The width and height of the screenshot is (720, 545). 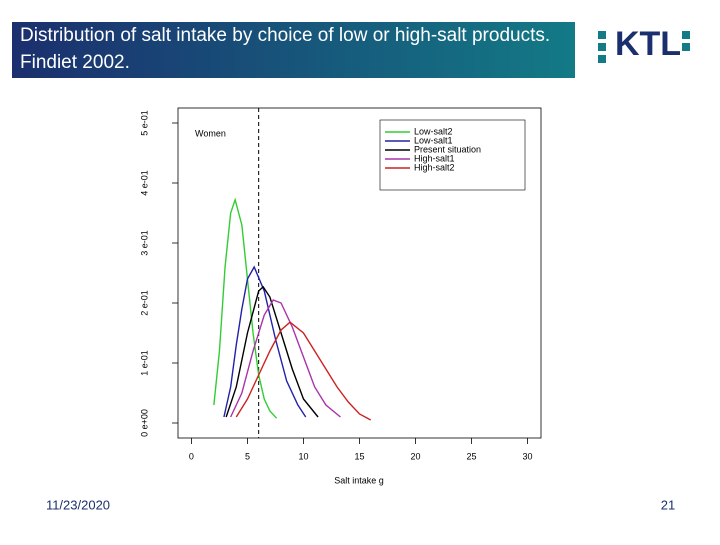 What do you see at coordinates (528, 456) in the screenshot?
I see `x-tick-label: 30` at bounding box center [528, 456].